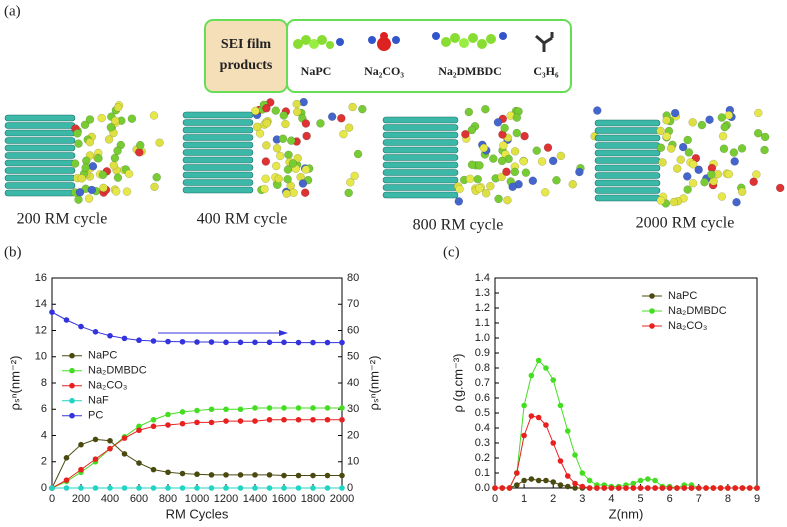  What do you see at coordinates (482, 458) in the screenshot?
I see `y-tick-label: 0.2` at bounding box center [482, 458].